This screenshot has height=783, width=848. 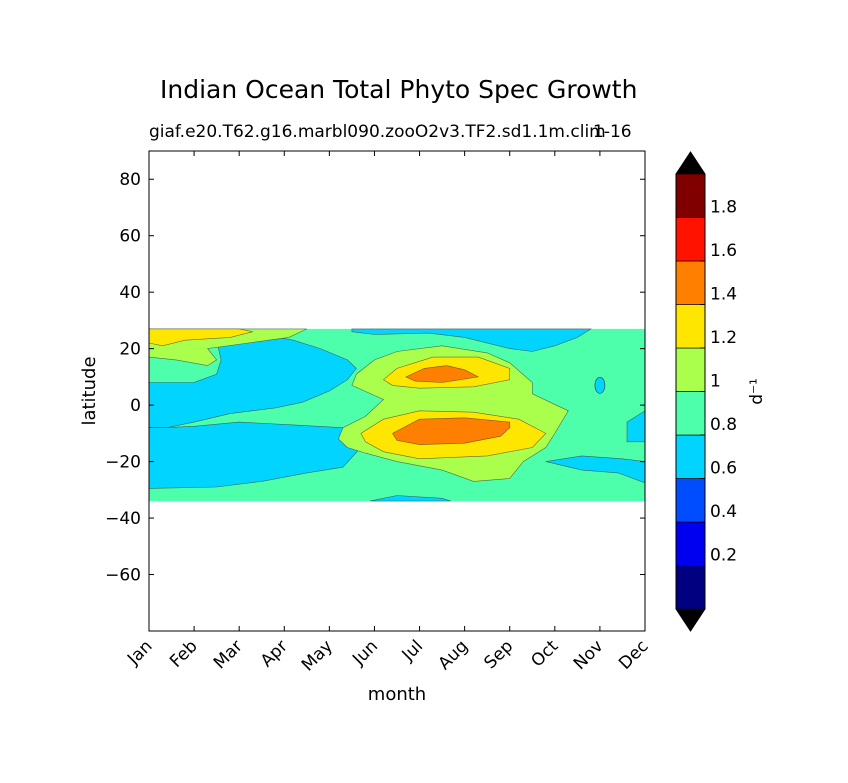 I want to click on y-tick-label: 60, so click(x=130, y=237).